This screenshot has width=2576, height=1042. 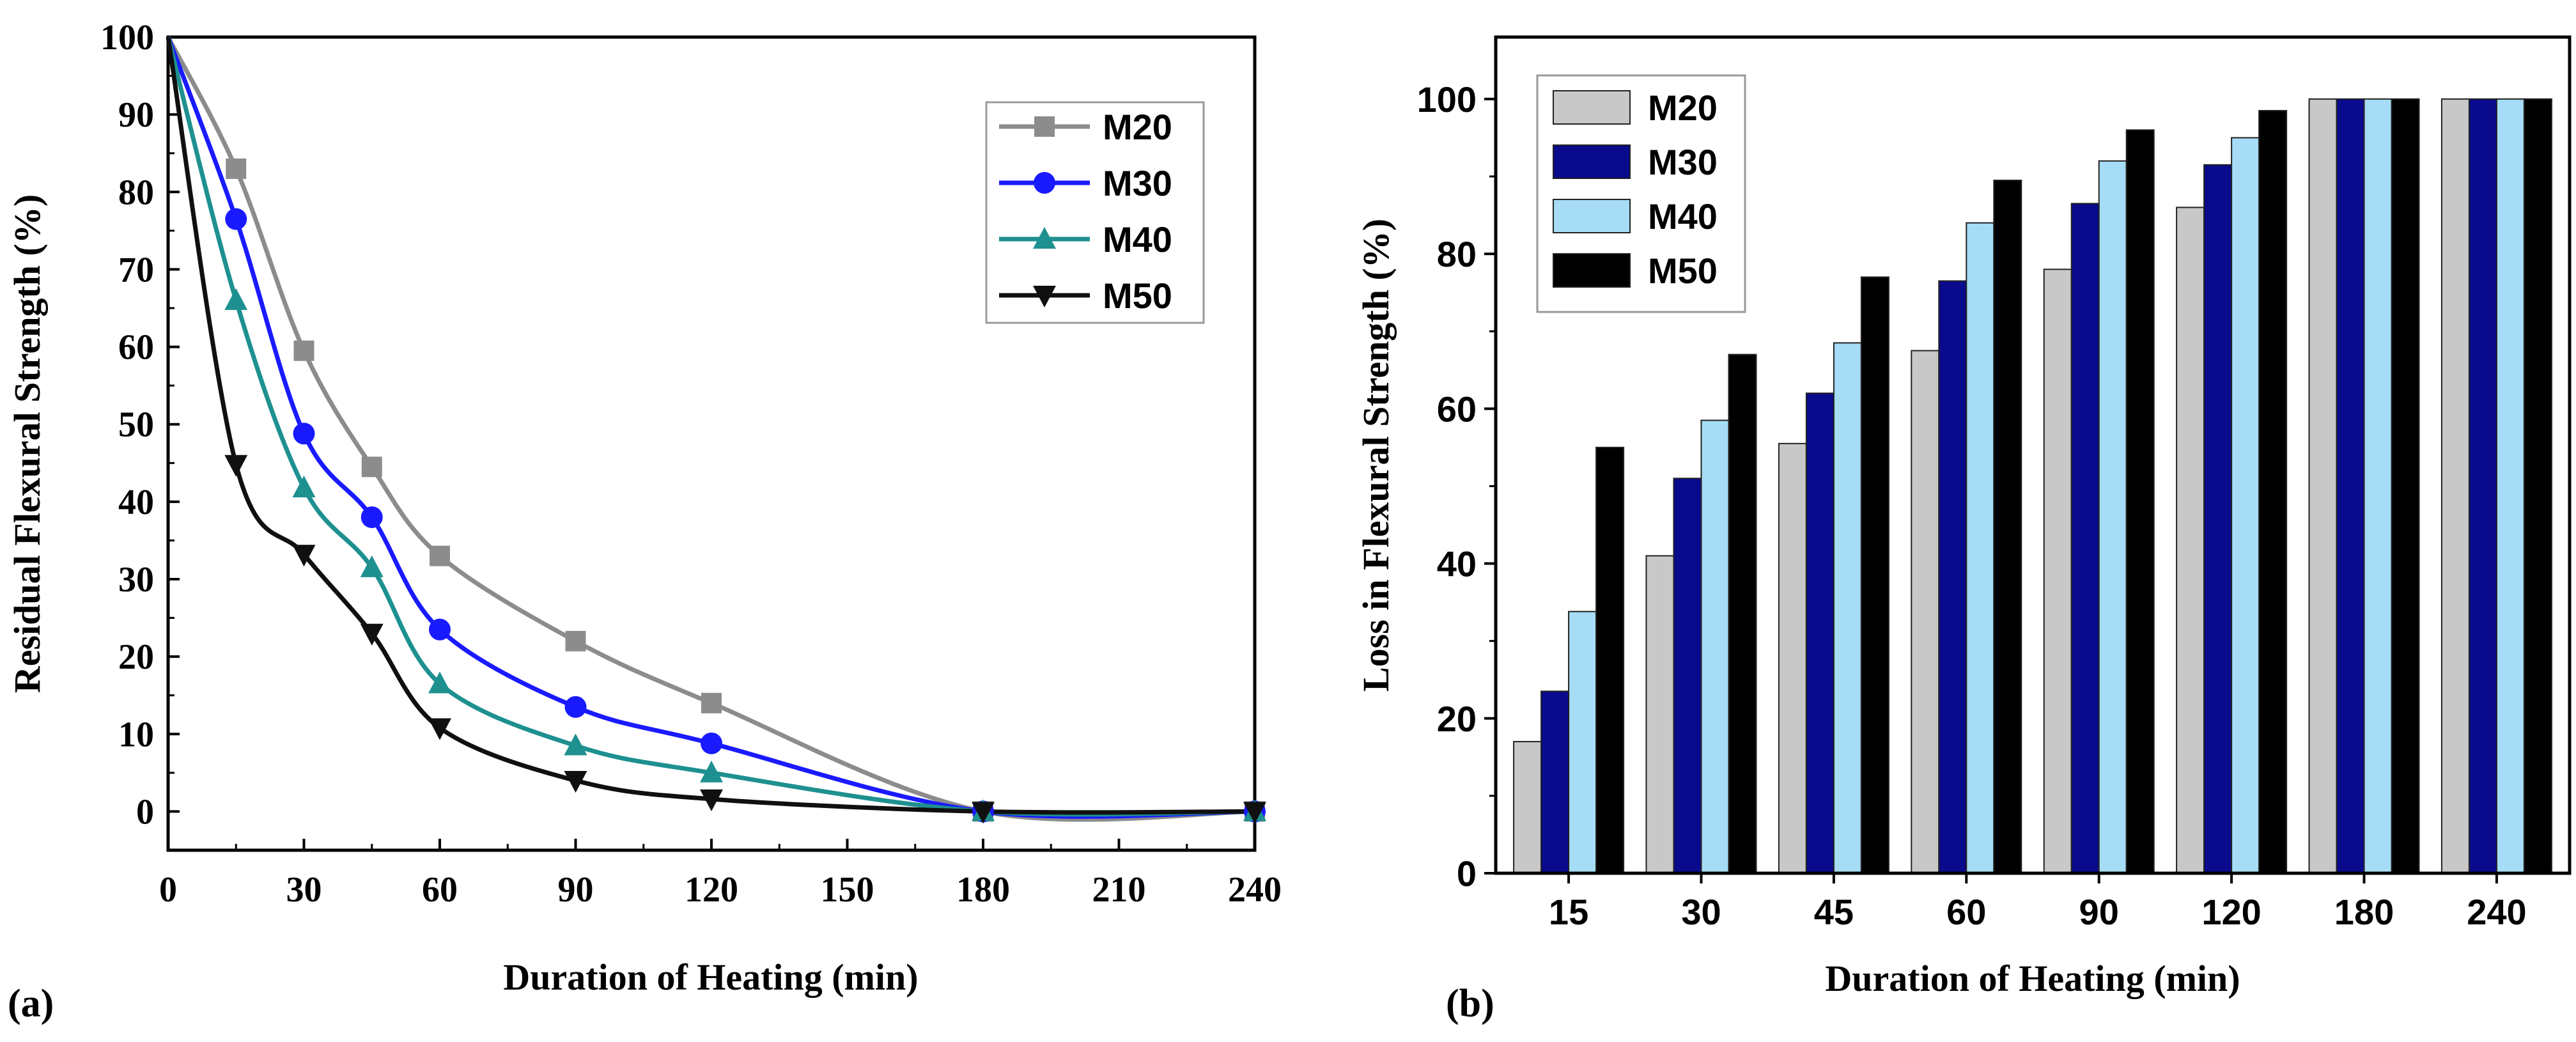 What do you see at coordinates (1044, 296) in the screenshot?
I see `legend-marker-m50` at bounding box center [1044, 296].